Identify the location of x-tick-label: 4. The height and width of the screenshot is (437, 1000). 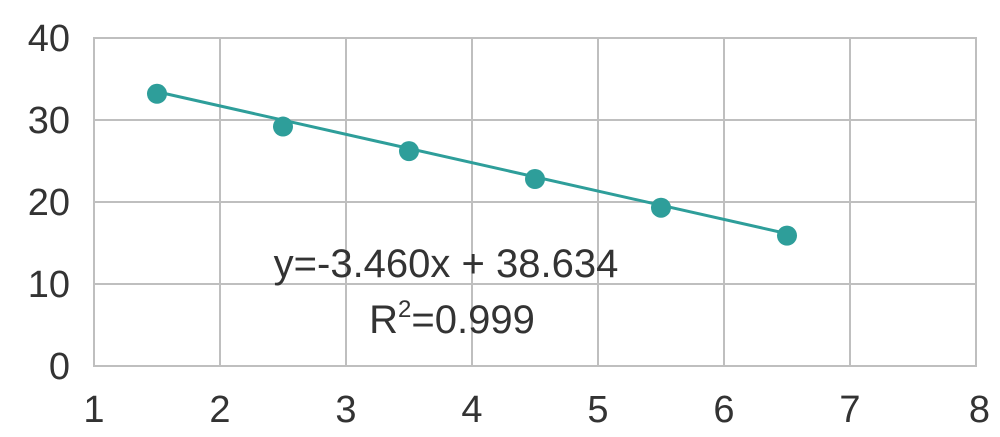
(471, 410).